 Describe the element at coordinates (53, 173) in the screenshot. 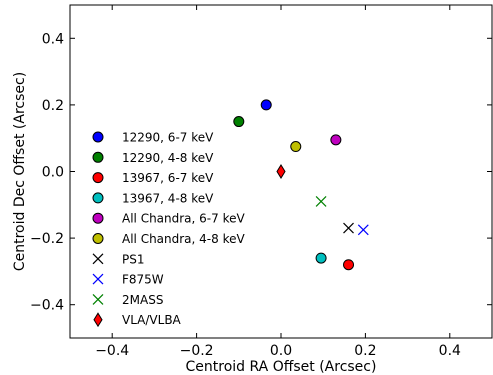

I see `y-tick-label: 0.0` at that location.